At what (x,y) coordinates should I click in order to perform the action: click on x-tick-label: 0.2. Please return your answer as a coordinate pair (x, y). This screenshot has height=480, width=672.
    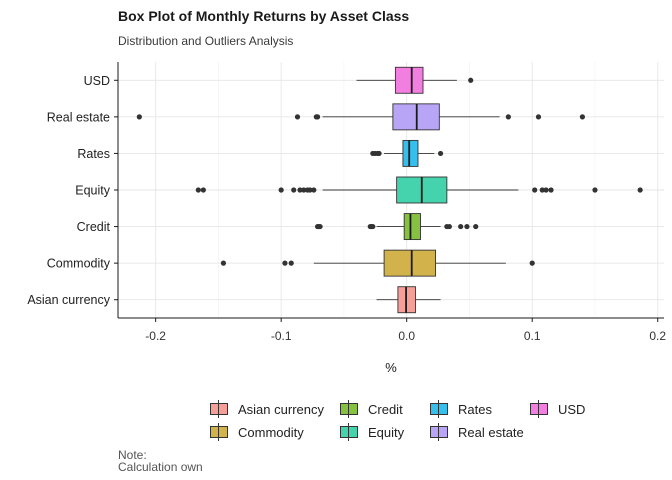
    Looking at the image, I should click on (657, 336).